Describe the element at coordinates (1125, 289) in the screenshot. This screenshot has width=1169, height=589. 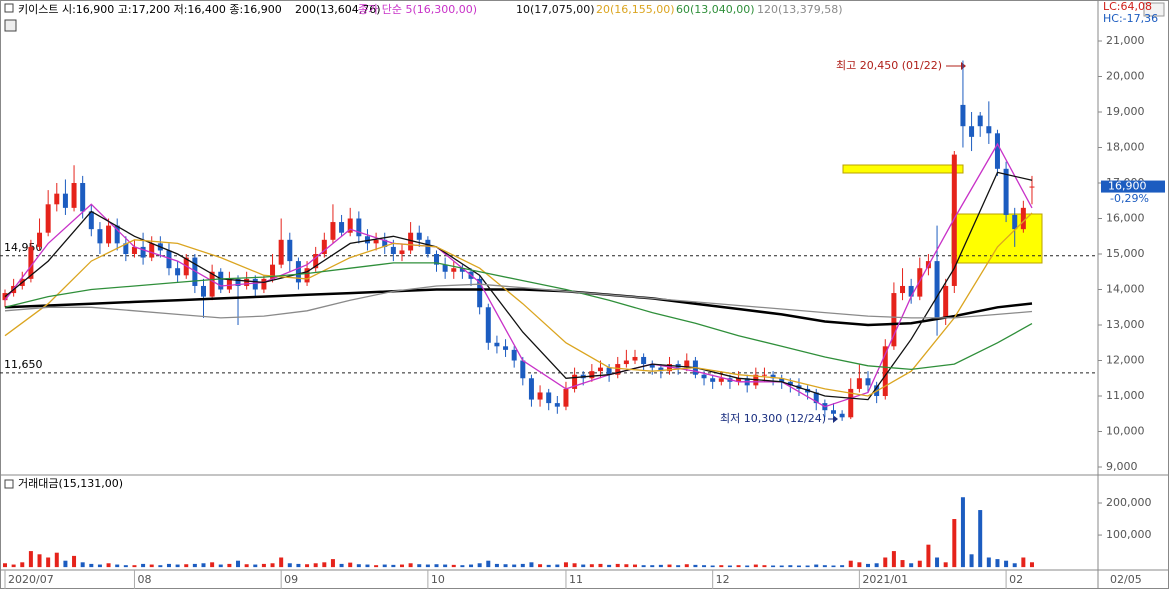
I see `y-tick-label: 14,000` at that location.